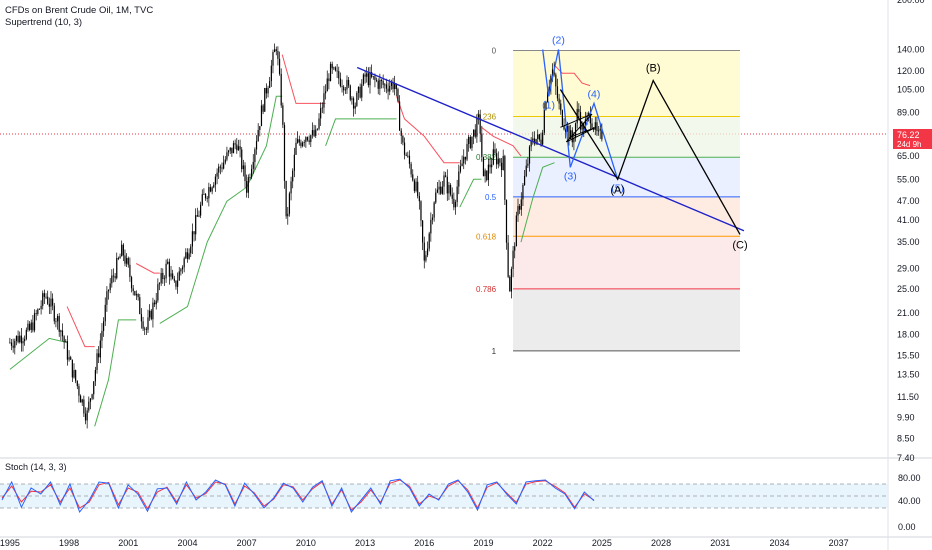  What do you see at coordinates (247, 543) in the screenshot?
I see `time-tick-label: 2007` at bounding box center [247, 543].